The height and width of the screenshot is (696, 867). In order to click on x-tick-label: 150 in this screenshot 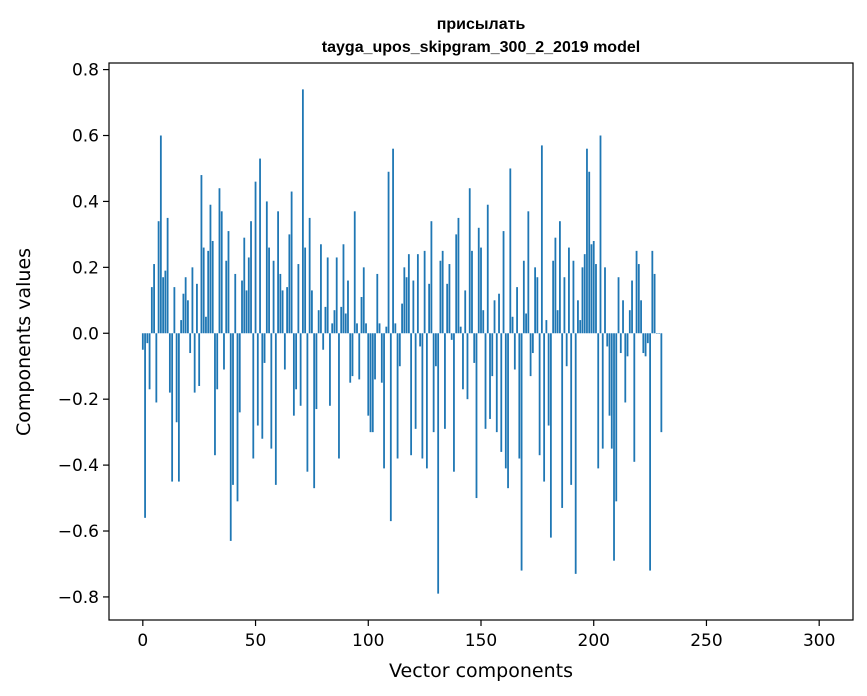, I will do `click(481, 641)`.